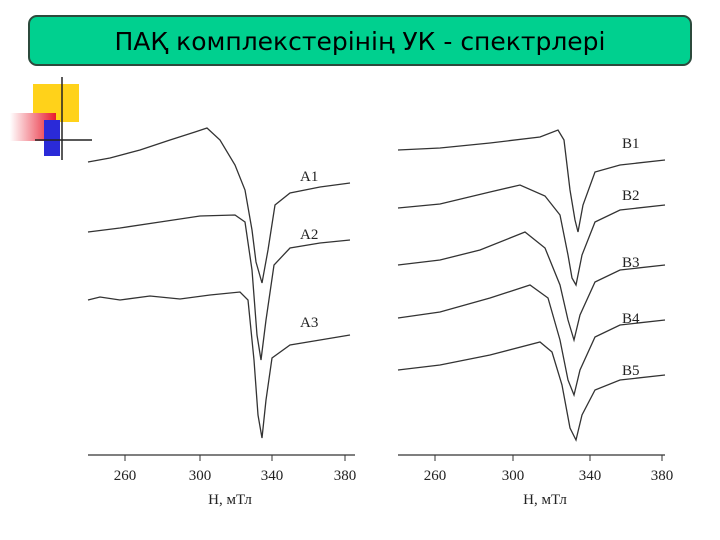  I want to click on title-box, so click(360, 40).